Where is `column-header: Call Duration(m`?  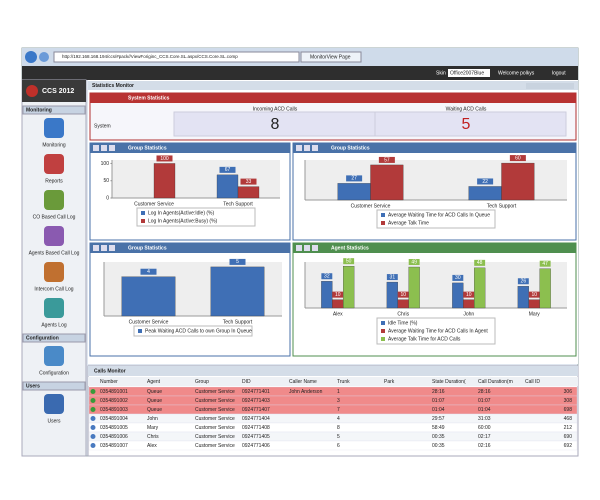 column-header: Call Duration(m is located at coordinates (495, 382).